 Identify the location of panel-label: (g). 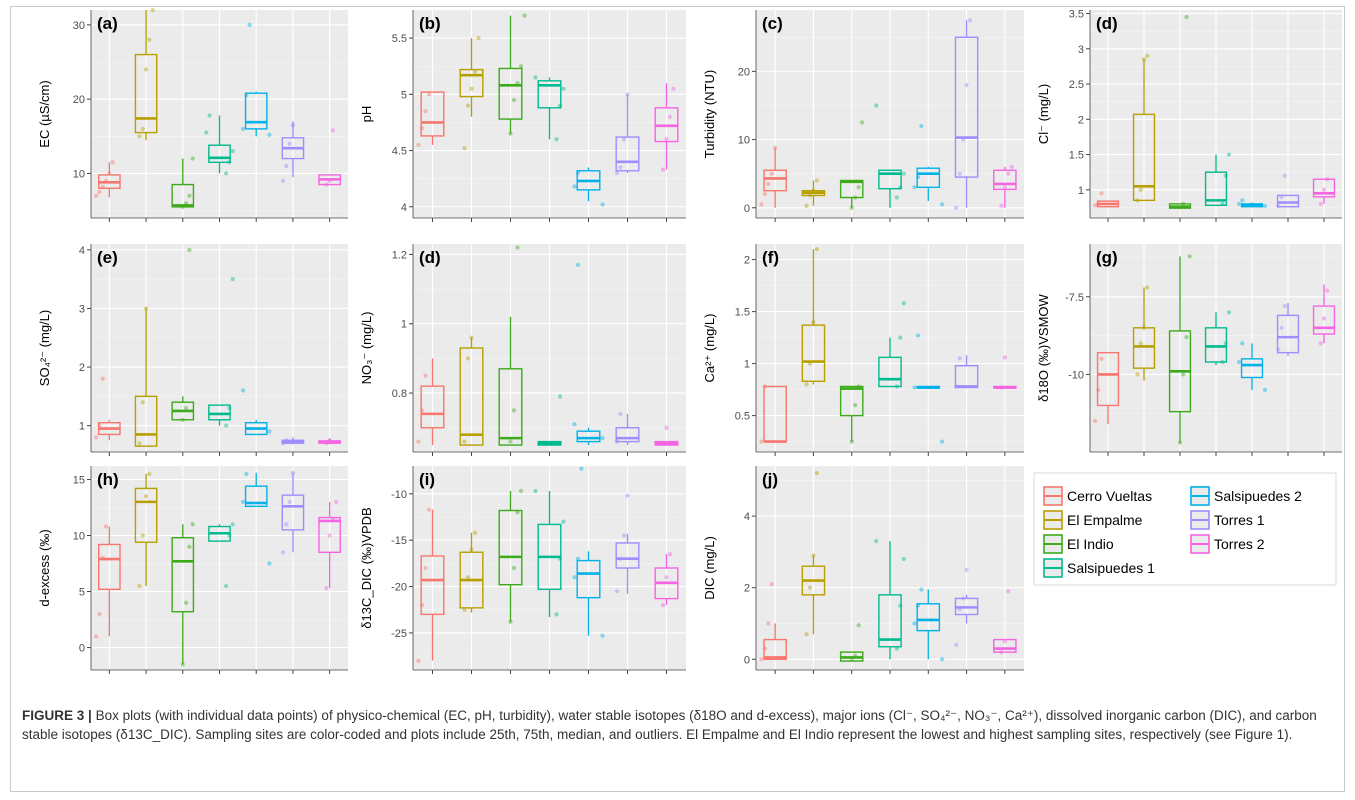
(1107, 257).